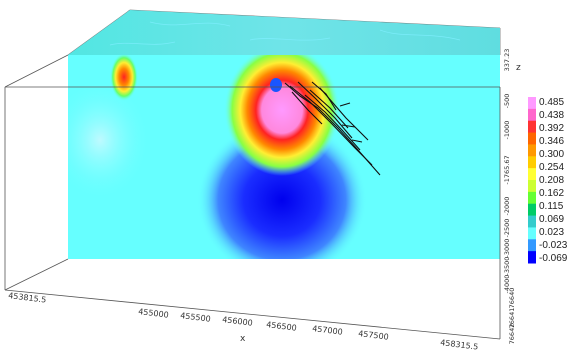 Image resolution: width=577 pixels, height=351 pixels. Describe the element at coordinates (373, 335) in the screenshot. I see `x-tick-label: 457500` at that location.